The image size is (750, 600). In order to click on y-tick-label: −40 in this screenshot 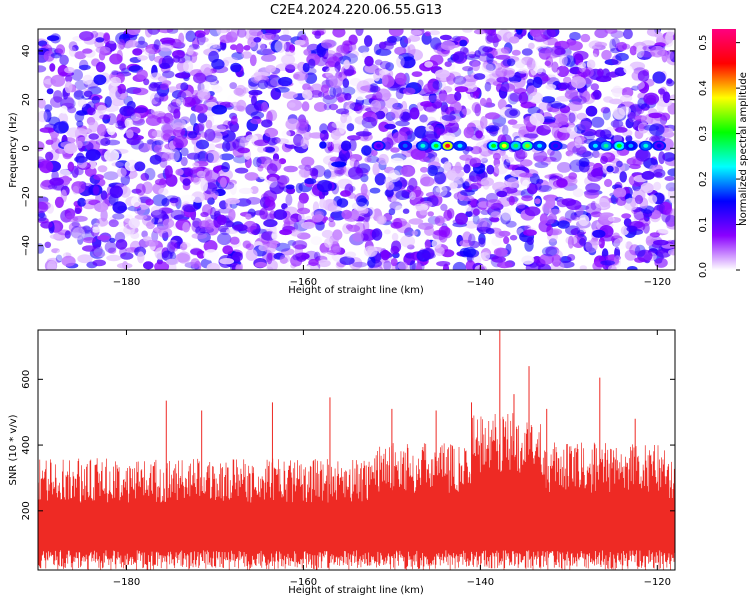, I will do `click(26, 245)`.